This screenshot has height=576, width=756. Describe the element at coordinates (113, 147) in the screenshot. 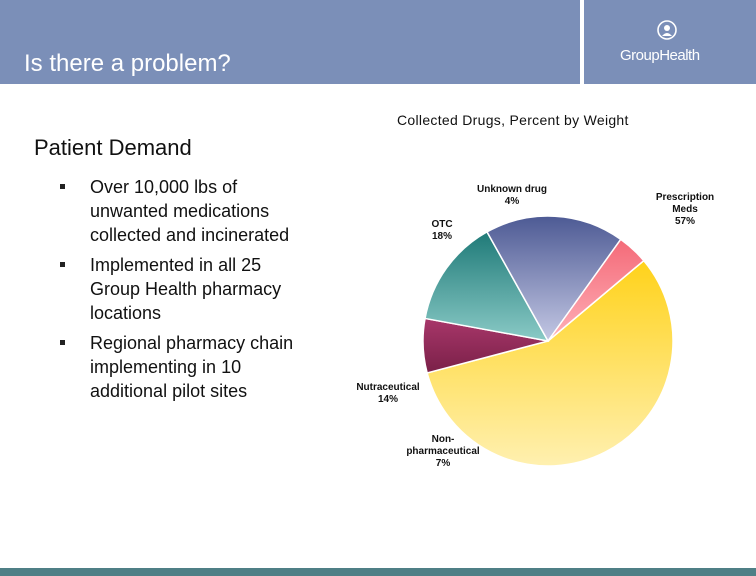

I see `section-heading: Patient Demand` at that location.